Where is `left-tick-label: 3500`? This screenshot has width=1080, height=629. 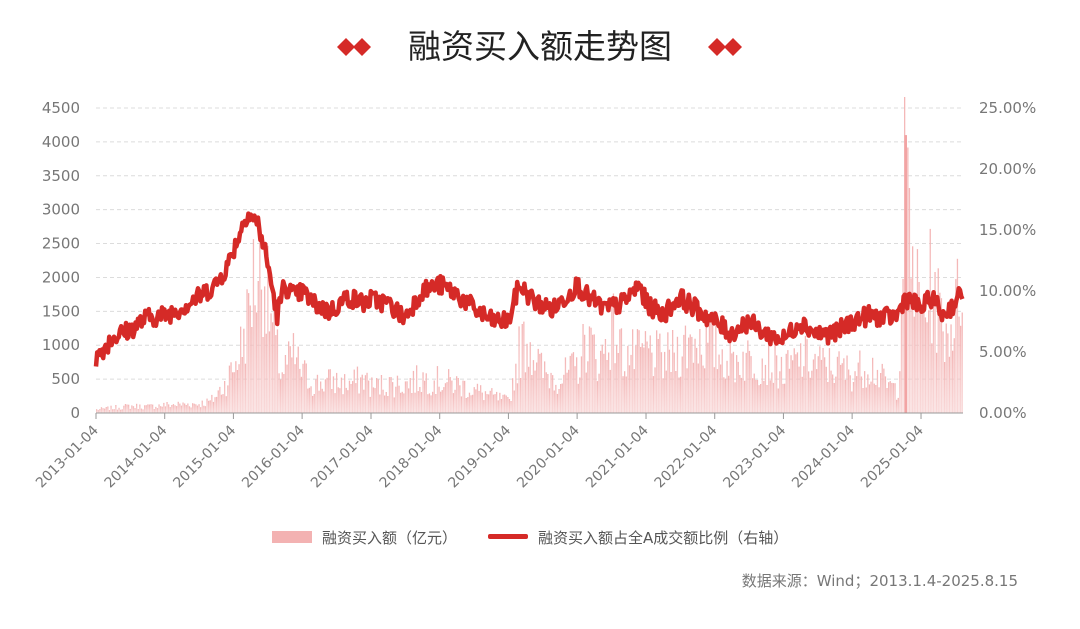
left-tick-label: 3500 is located at coordinates (61, 176).